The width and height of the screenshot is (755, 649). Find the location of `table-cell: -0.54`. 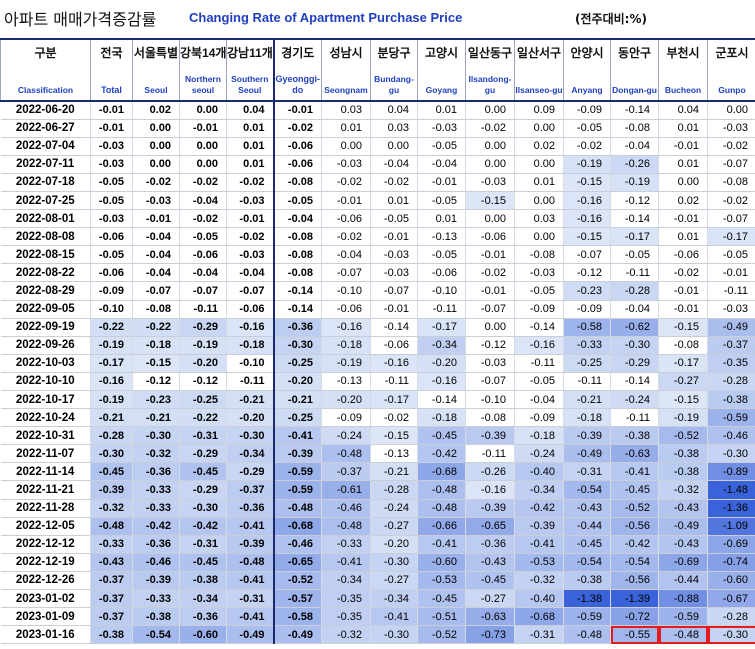

table-cell: -0.54 is located at coordinates (156, 635).